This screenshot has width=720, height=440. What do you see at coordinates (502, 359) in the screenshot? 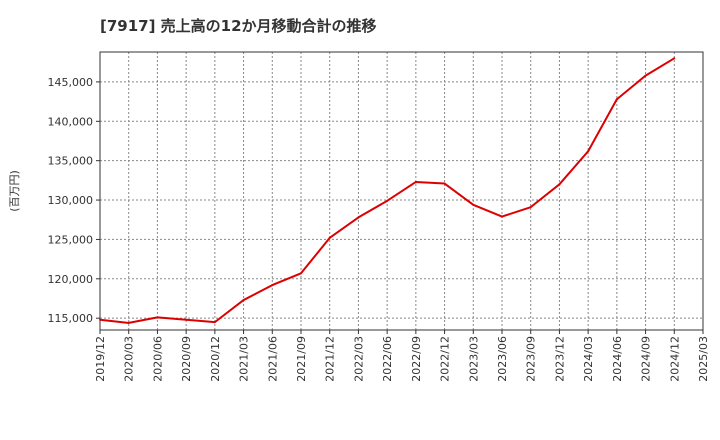
I see `x-tick-label: 2023/06` at bounding box center [502, 359].